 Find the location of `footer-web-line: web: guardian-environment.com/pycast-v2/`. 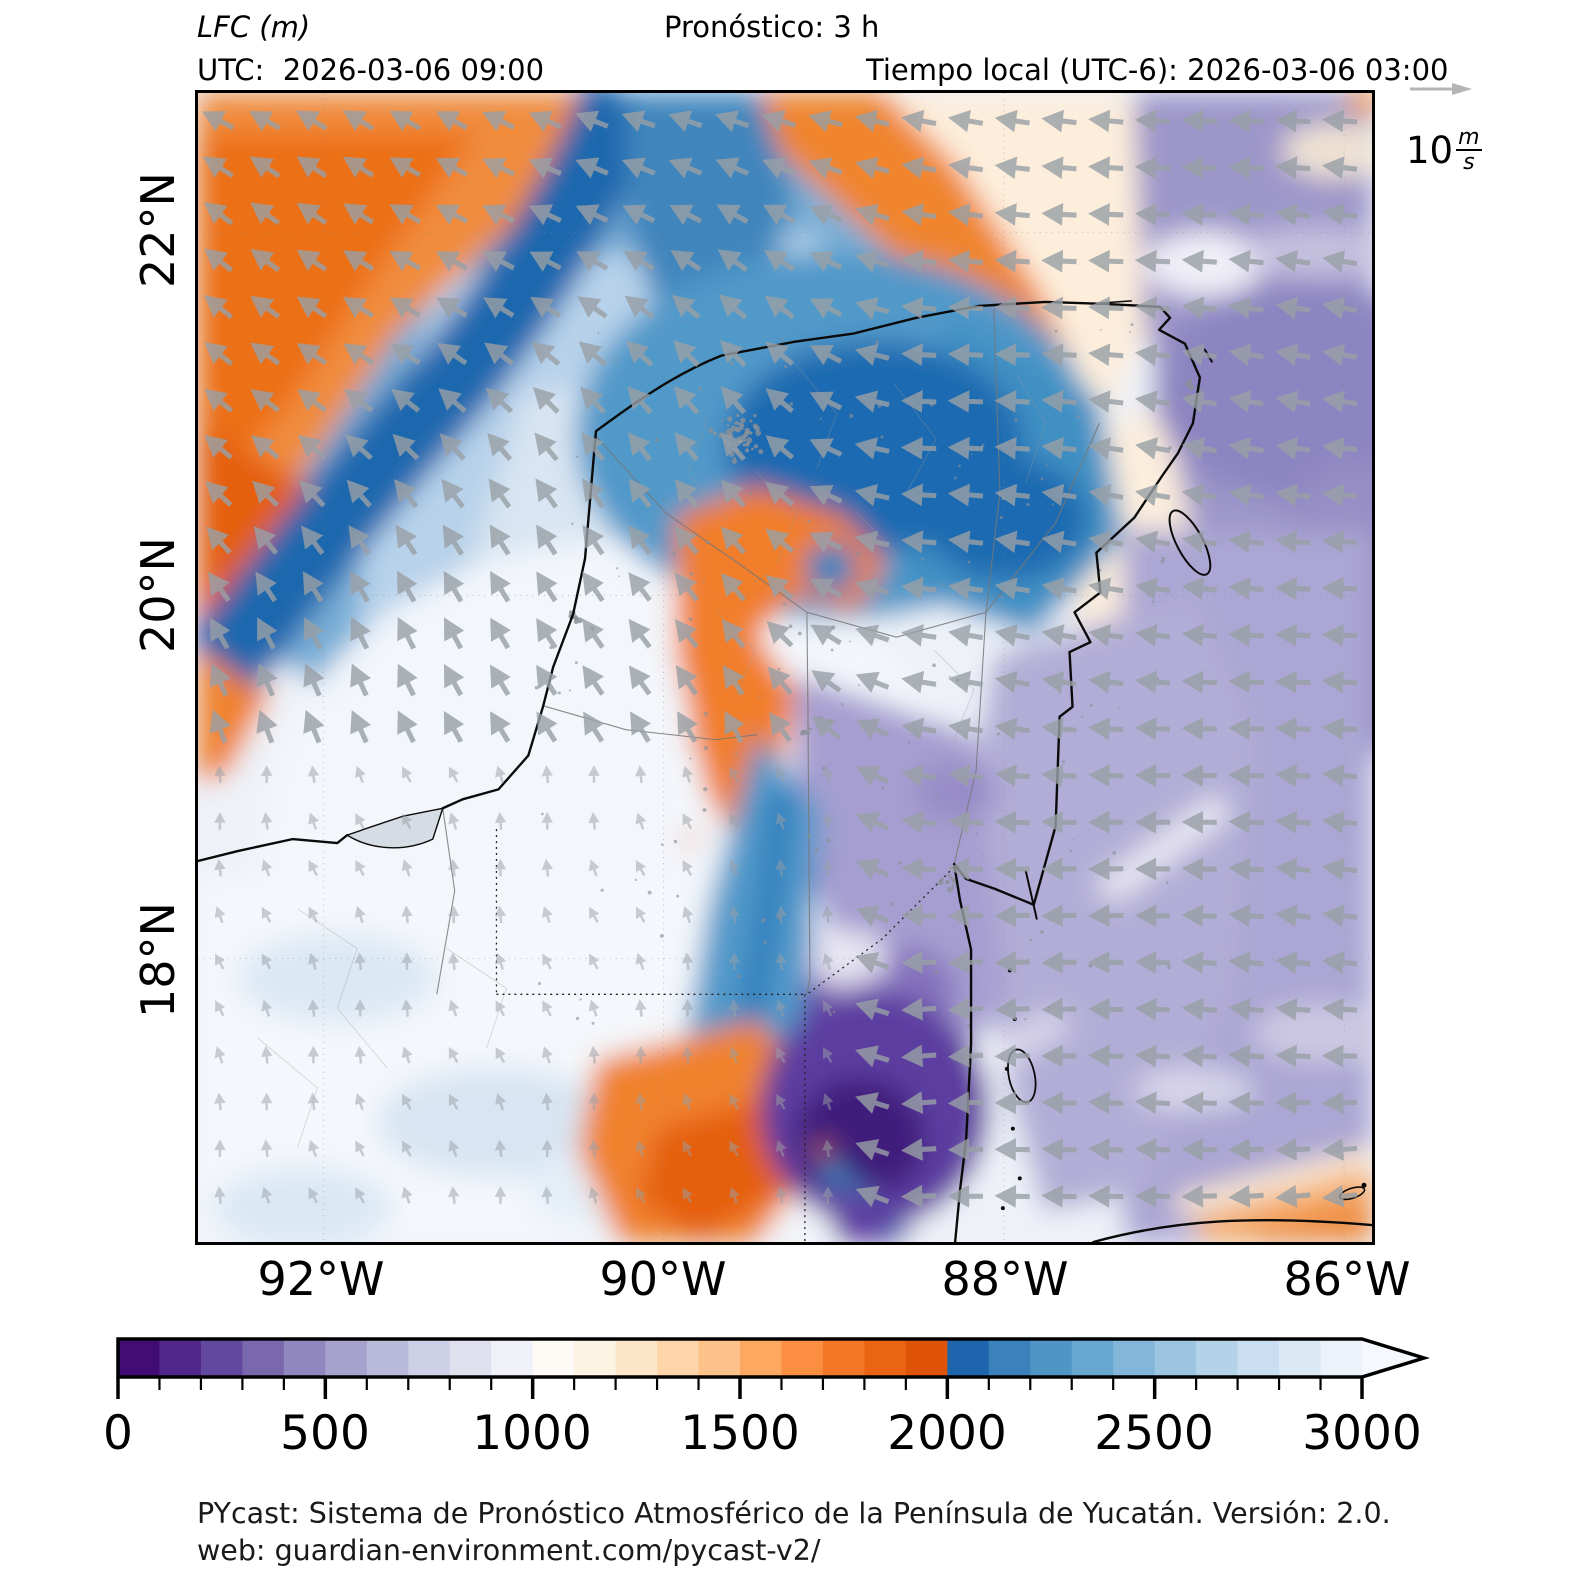

footer-web-line: web: guardian-environment.com/pycast-v2/ is located at coordinates (509, 1550).